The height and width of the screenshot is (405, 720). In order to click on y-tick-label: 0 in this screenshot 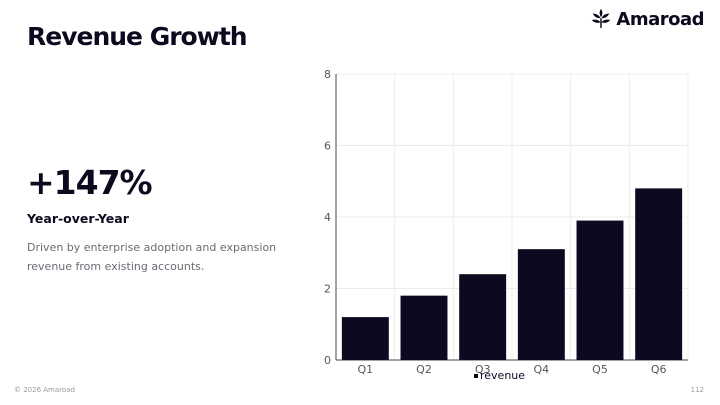, I will do `click(327, 360)`.